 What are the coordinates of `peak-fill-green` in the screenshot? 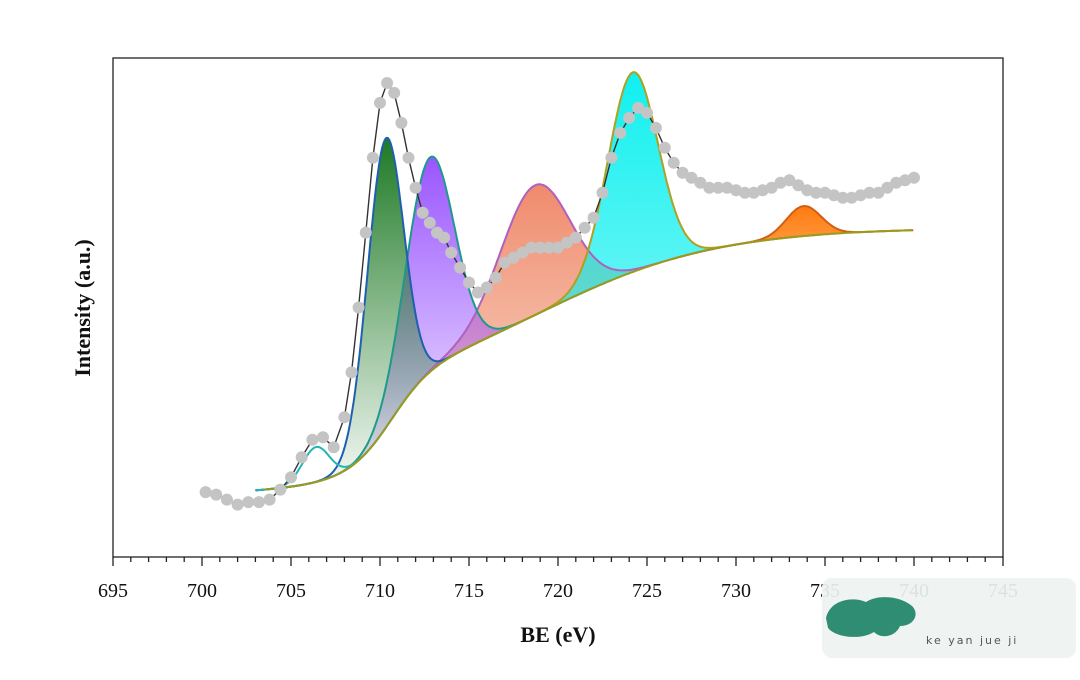 It's located at (388, 314).